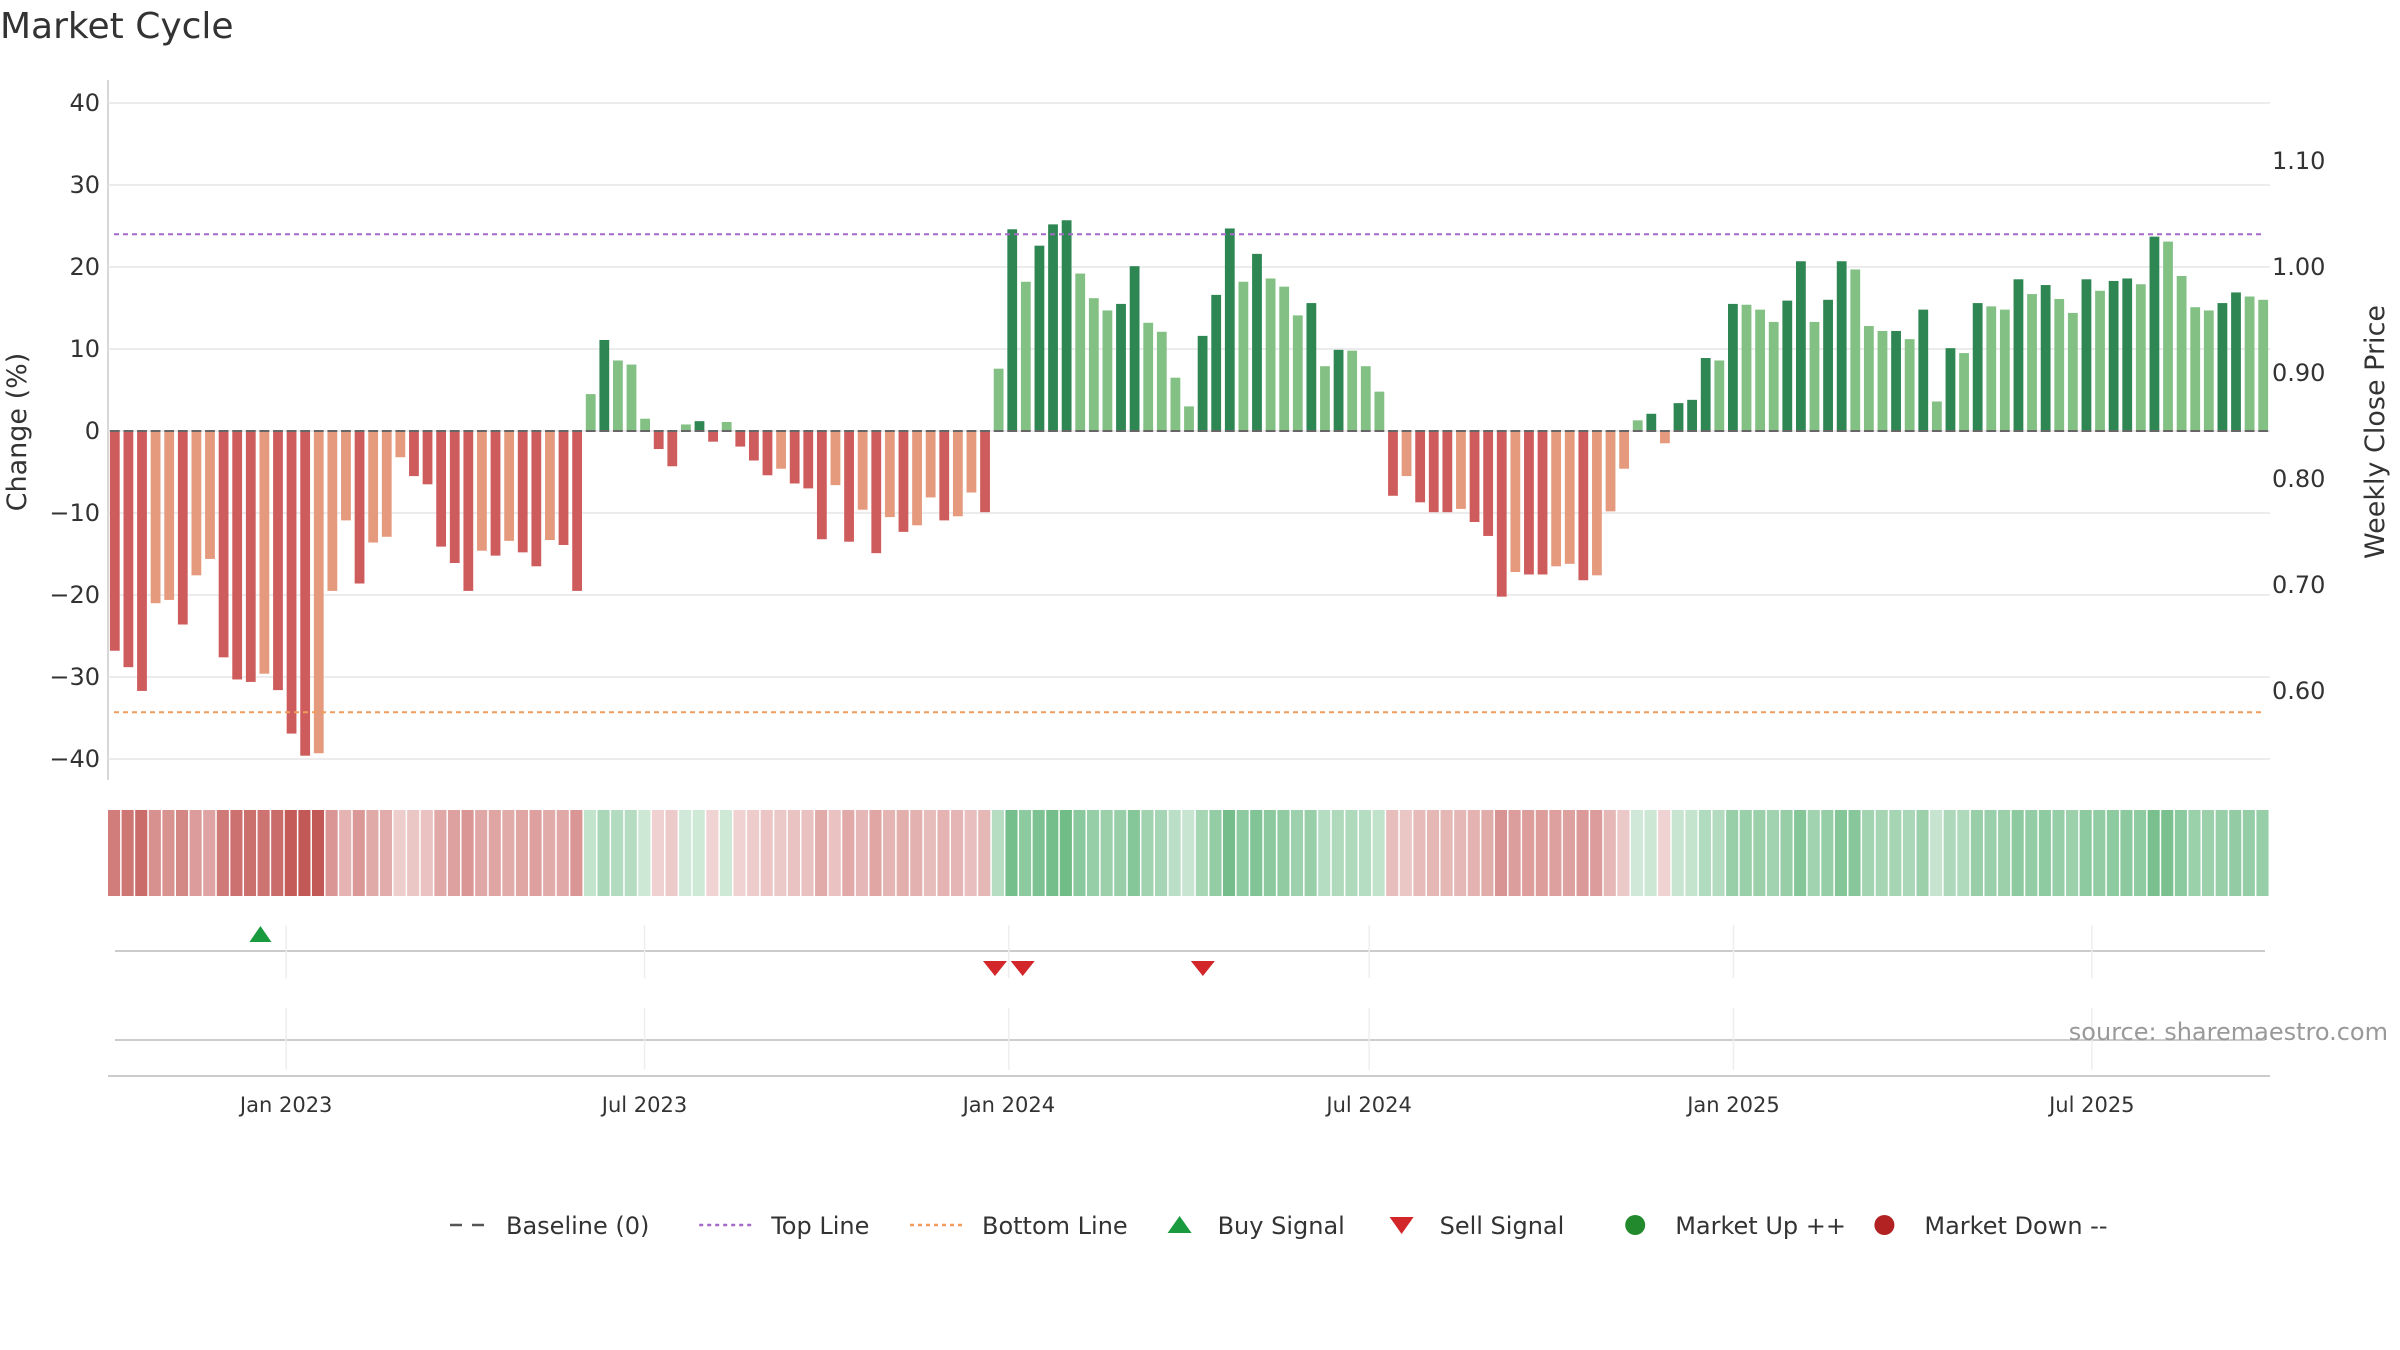 This screenshot has height=1350, width=2400. Describe the element at coordinates (2228, 1032) in the screenshot. I see `source-credit: source: sharemaestro.com` at that location.